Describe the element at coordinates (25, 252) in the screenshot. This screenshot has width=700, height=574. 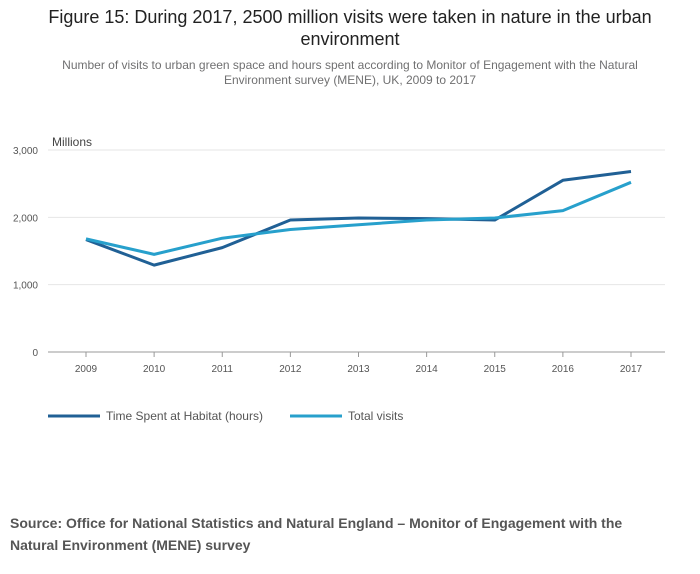
I see `y-axis-ticks: 0 1,000 2,000 3,000` at that location.